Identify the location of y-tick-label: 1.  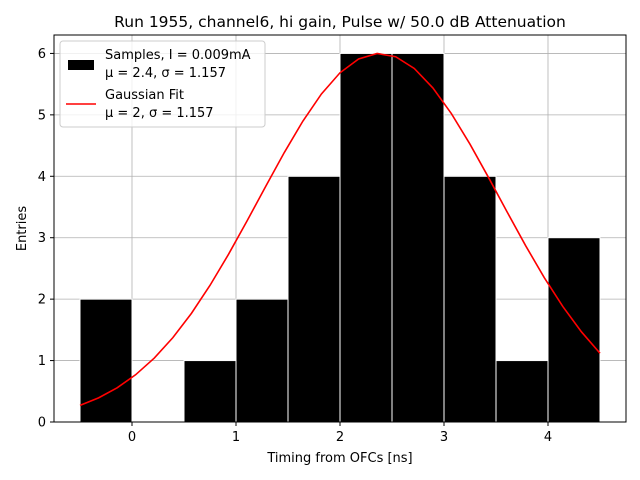
(42, 361).